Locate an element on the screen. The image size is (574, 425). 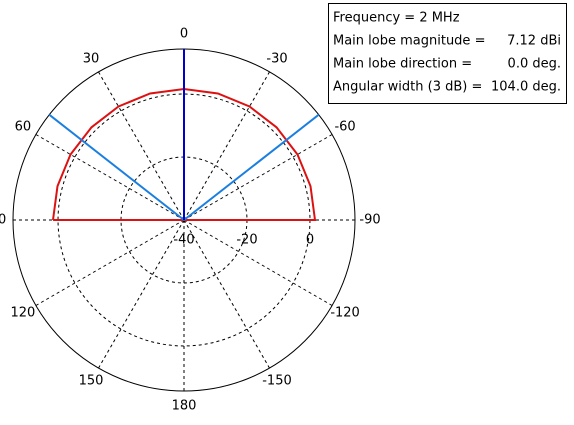
info-label: Angular width (3 dB) = is located at coordinates (407, 87).